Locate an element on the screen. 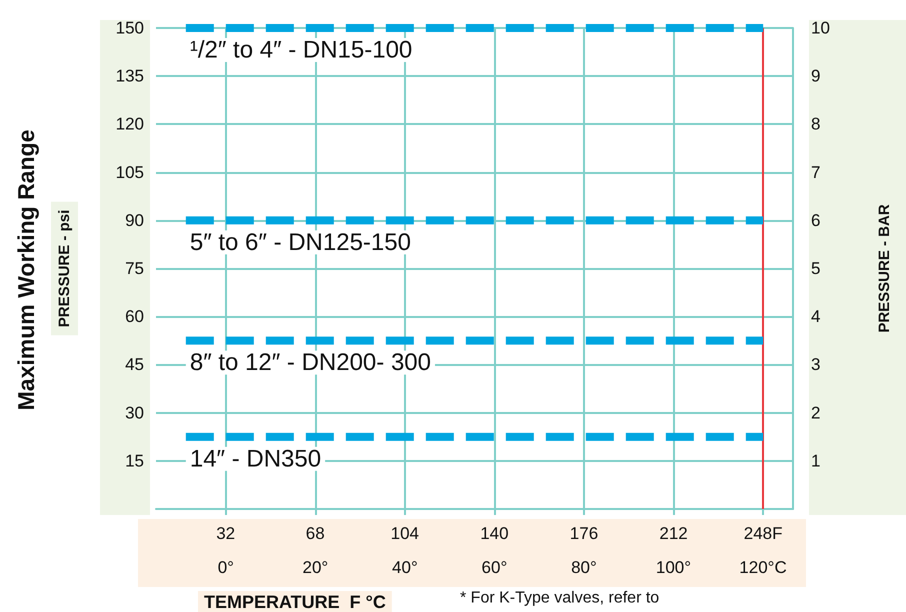 The image size is (906, 612). y2-tick-label: 9 is located at coordinates (815, 76).